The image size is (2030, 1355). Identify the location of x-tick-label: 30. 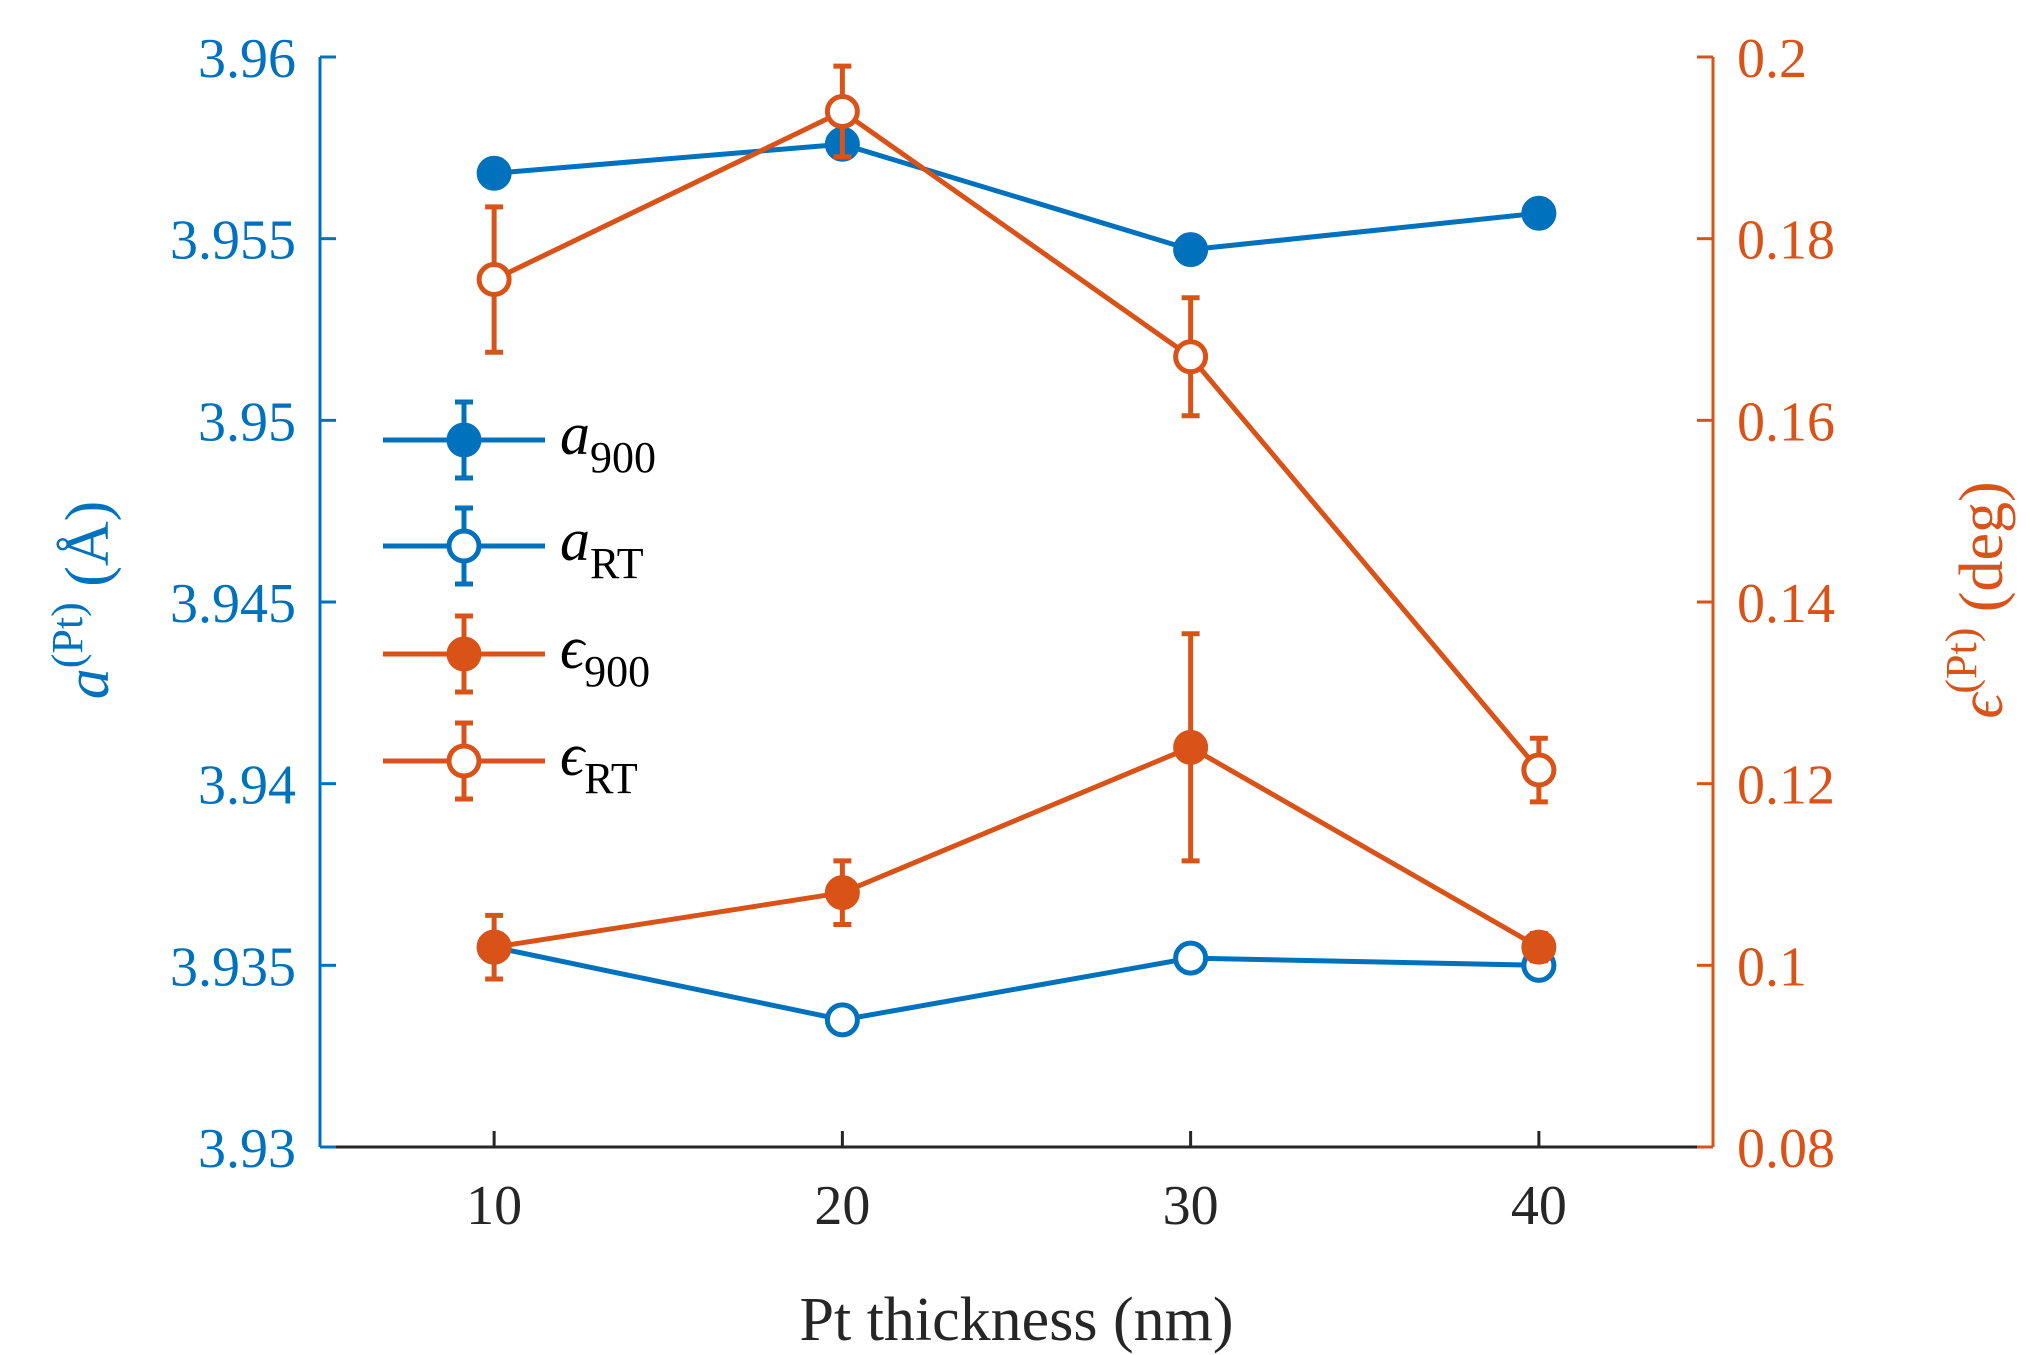
(1191, 1206).